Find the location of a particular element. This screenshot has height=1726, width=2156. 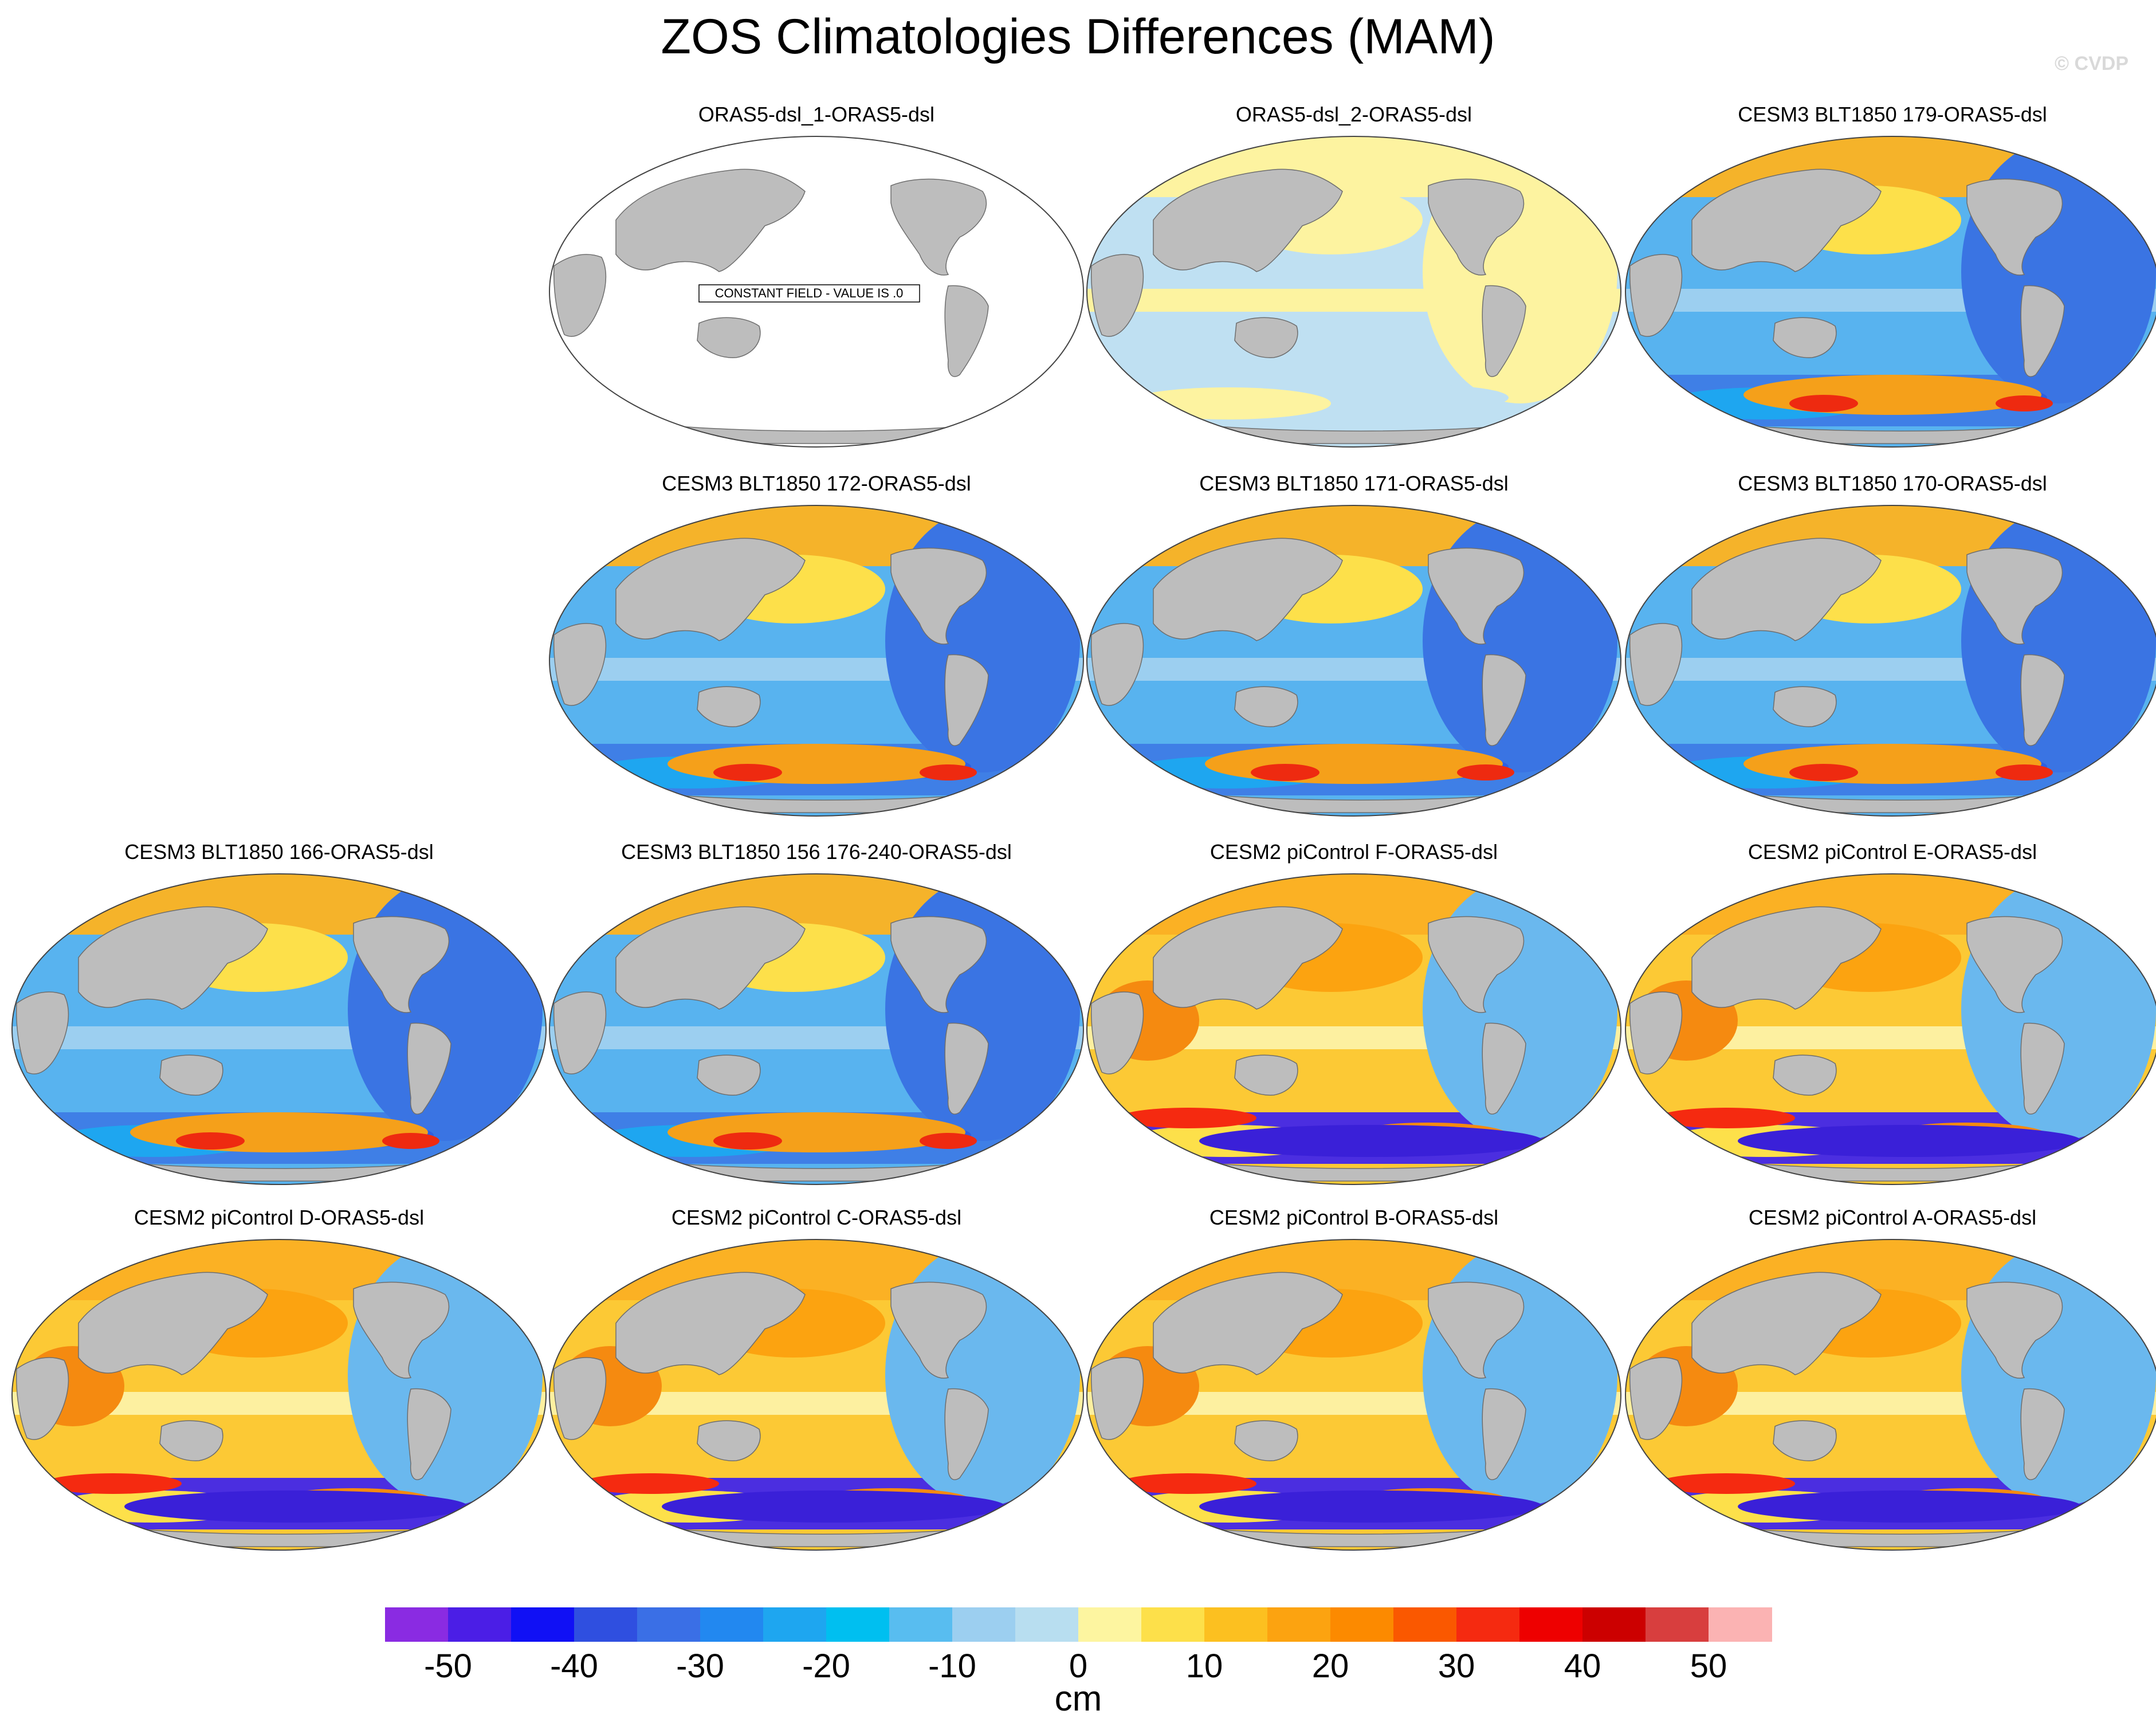

colorbar-tick-label: -50 is located at coordinates (448, 1666).